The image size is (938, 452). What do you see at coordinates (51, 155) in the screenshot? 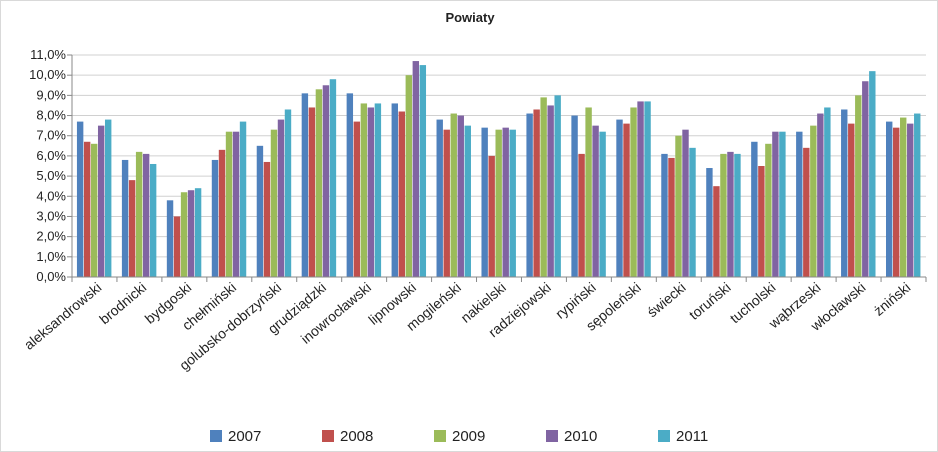
I see `y-tick-label: 6,0%` at bounding box center [51, 155].